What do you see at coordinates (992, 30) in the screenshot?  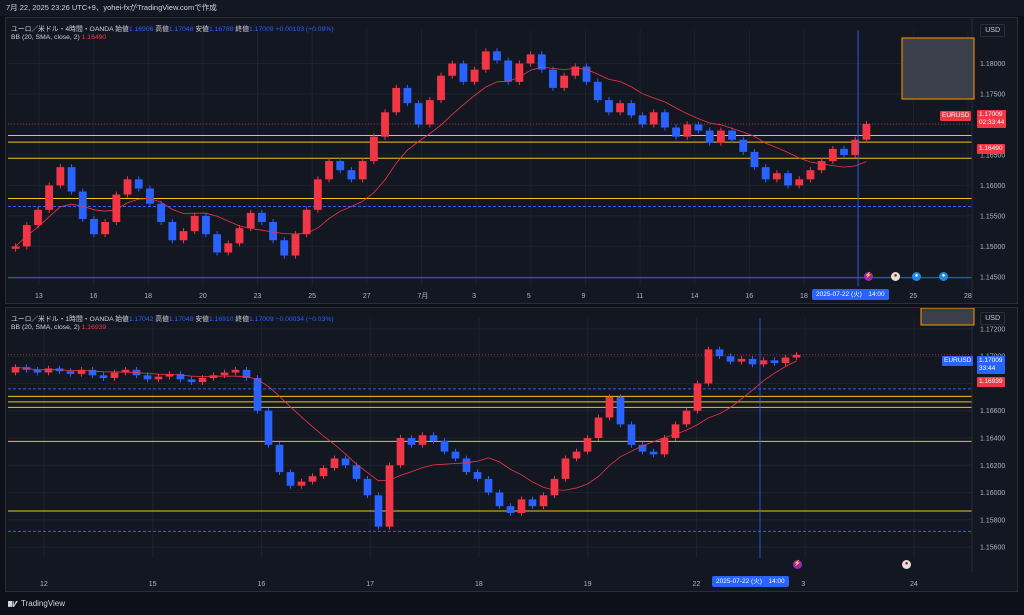 I see `currency-label: USD` at bounding box center [992, 30].